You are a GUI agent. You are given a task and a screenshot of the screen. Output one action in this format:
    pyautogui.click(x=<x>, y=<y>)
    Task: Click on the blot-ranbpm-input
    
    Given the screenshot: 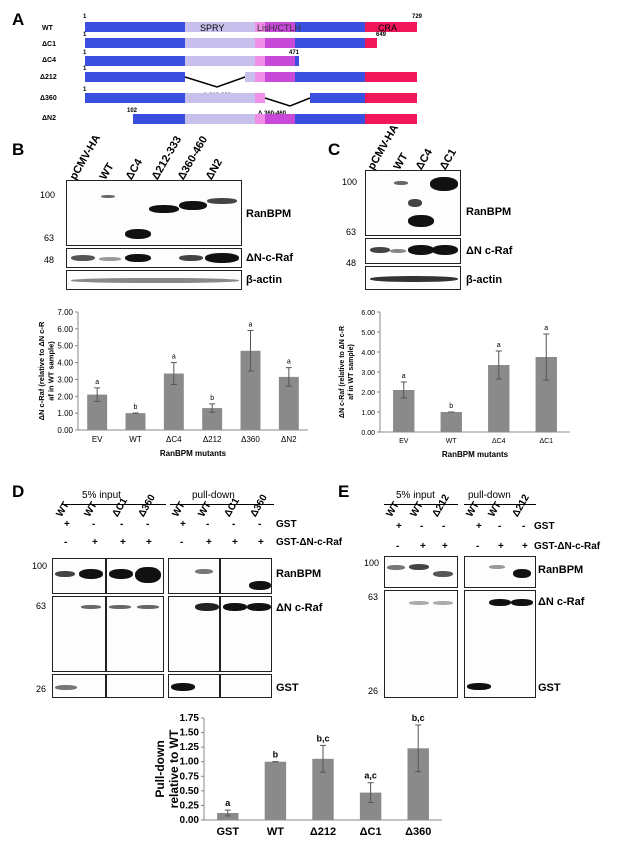 What is the action you would take?
    pyautogui.click(x=421, y=572)
    